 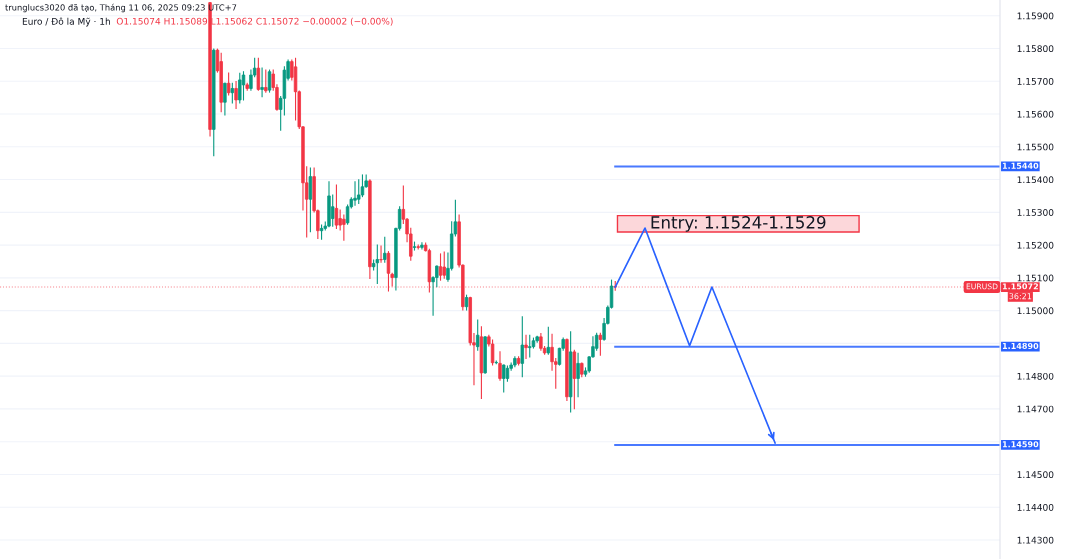 What do you see at coordinates (1020, 286) in the screenshot?
I see `ref-line-label: 1.15072` at bounding box center [1020, 286].